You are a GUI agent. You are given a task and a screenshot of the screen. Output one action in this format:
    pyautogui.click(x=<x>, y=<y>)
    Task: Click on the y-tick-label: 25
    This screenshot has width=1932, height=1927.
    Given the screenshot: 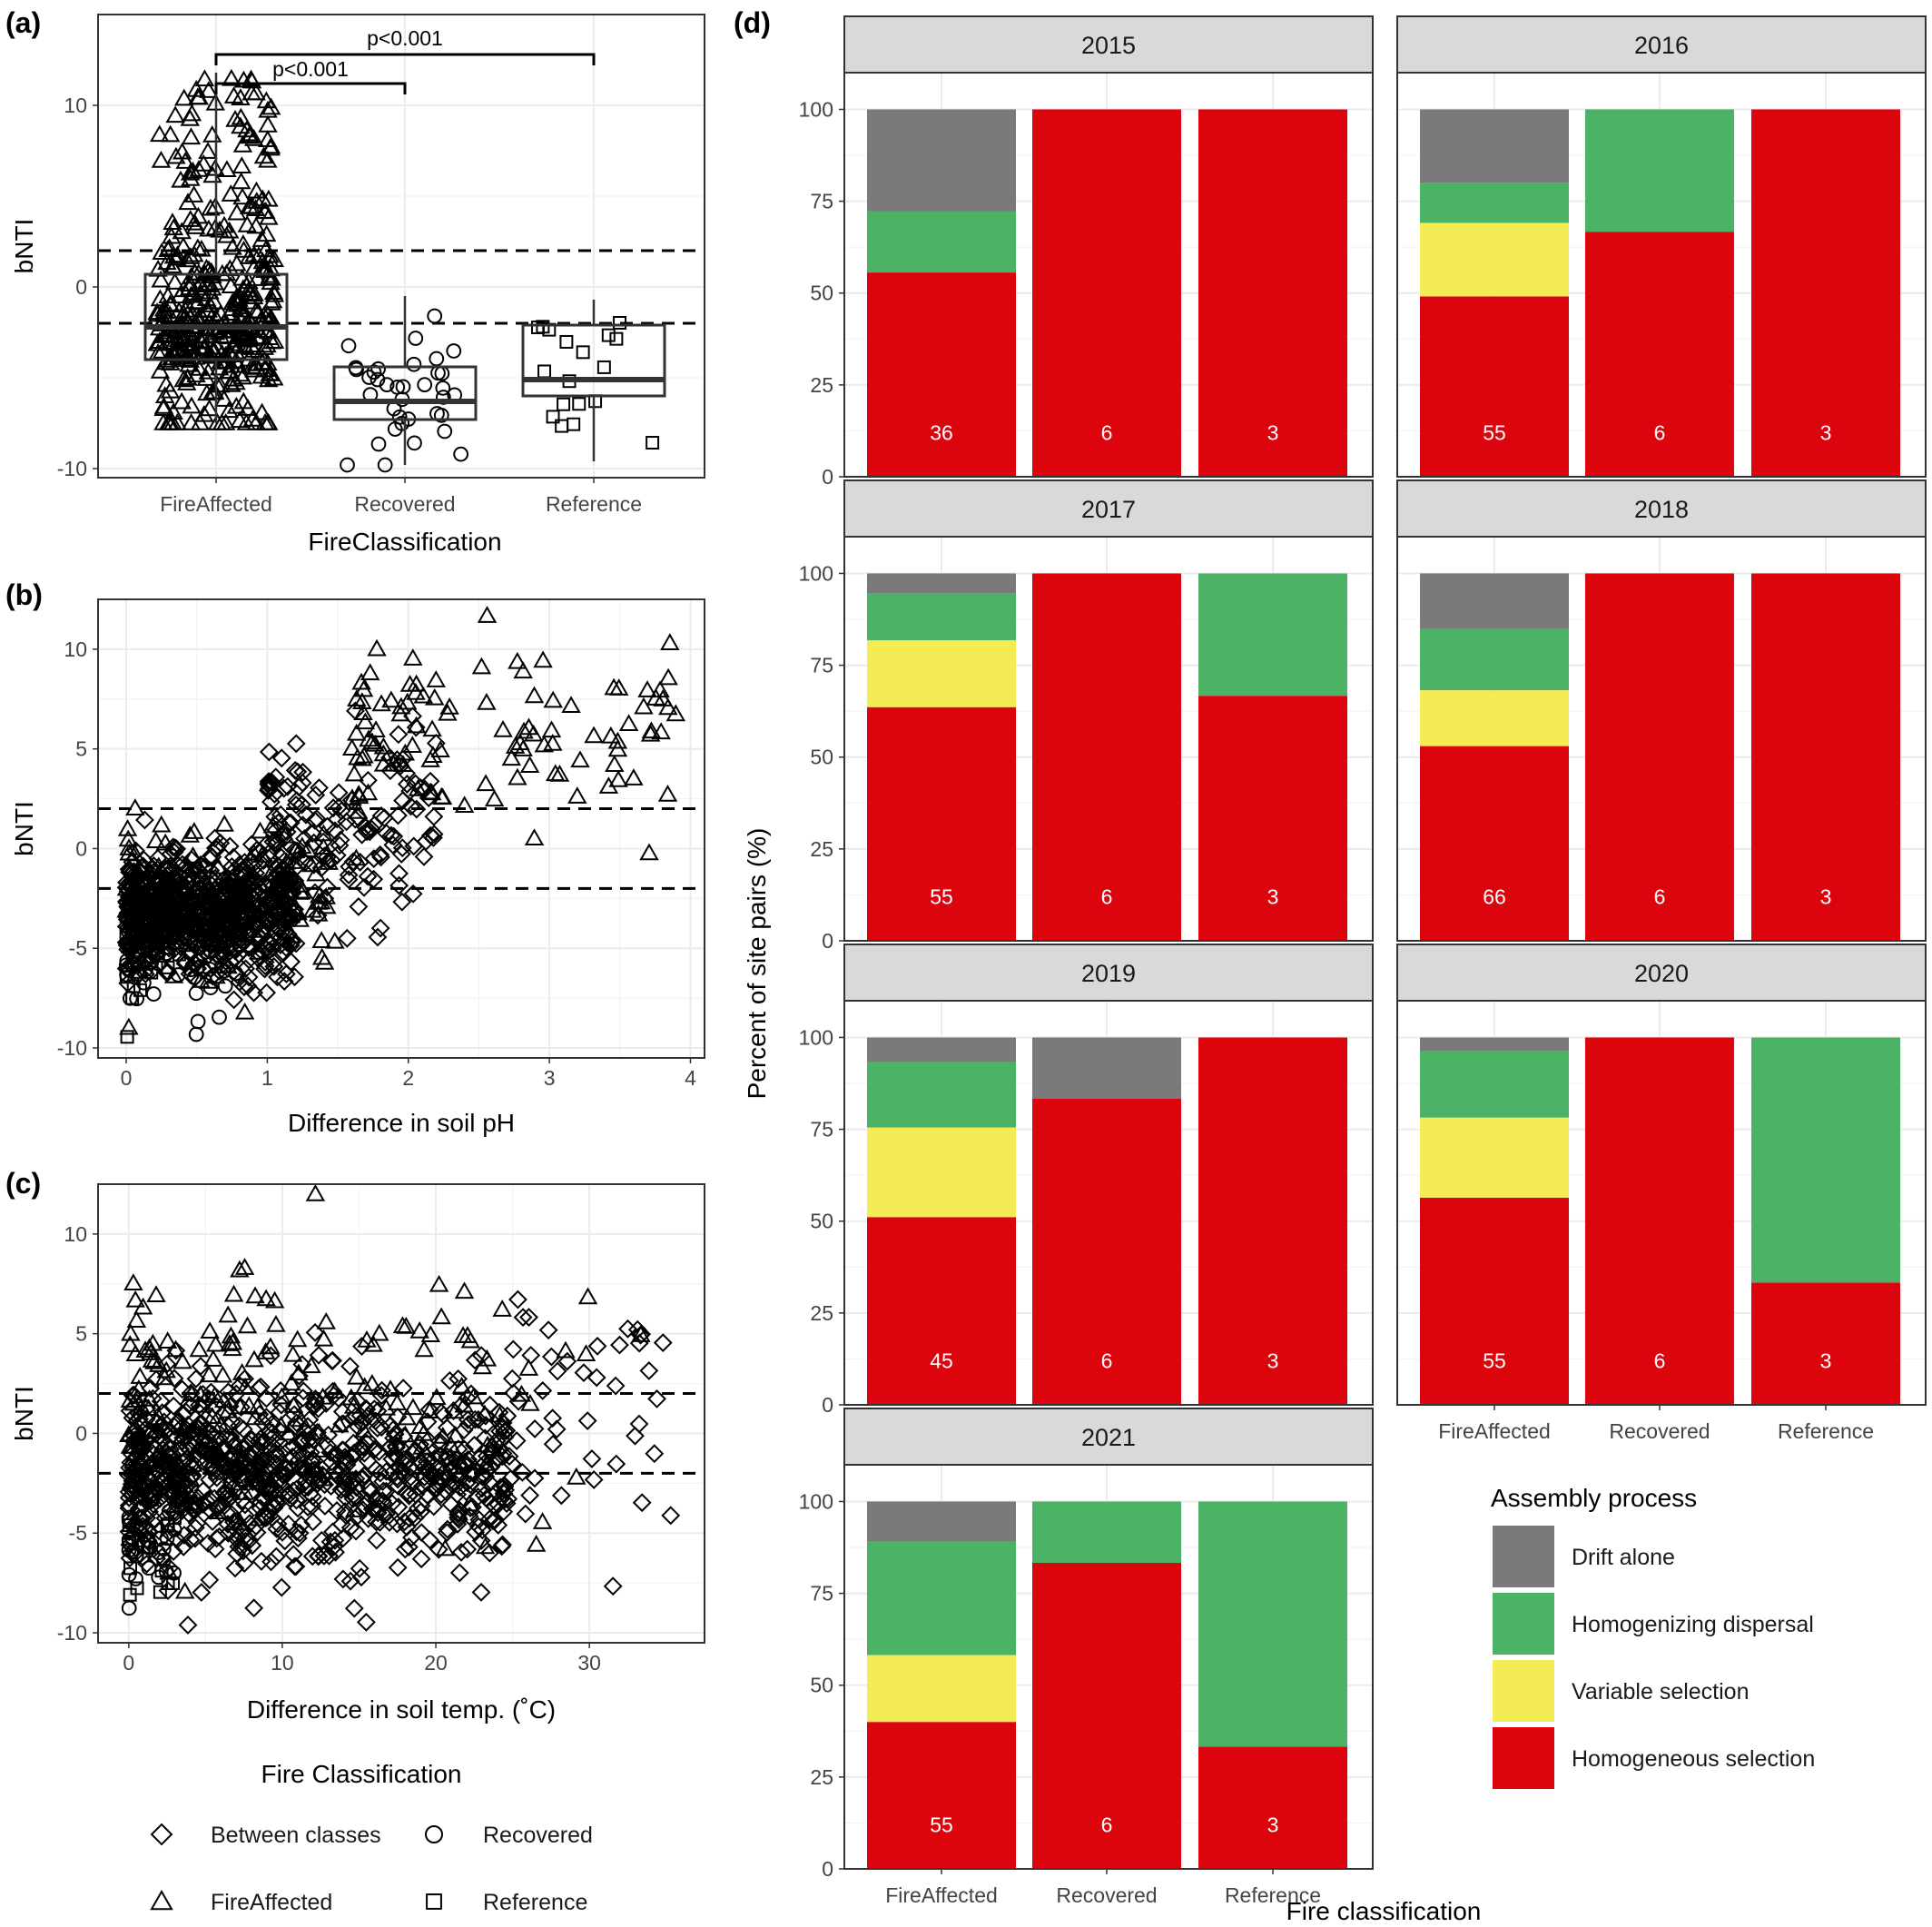 What is the action you would take?
    pyautogui.click(x=821, y=849)
    